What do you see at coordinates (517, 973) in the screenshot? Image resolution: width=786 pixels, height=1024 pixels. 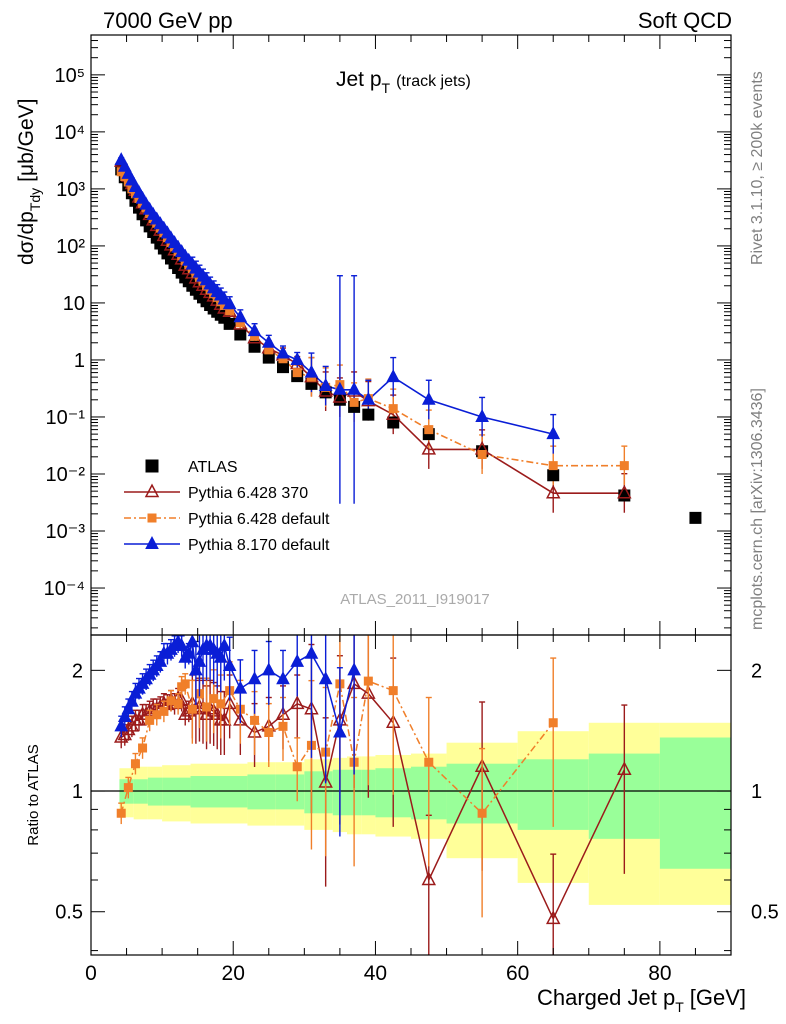 I see `xtick-label: 60` at bounding box center [517, 973].